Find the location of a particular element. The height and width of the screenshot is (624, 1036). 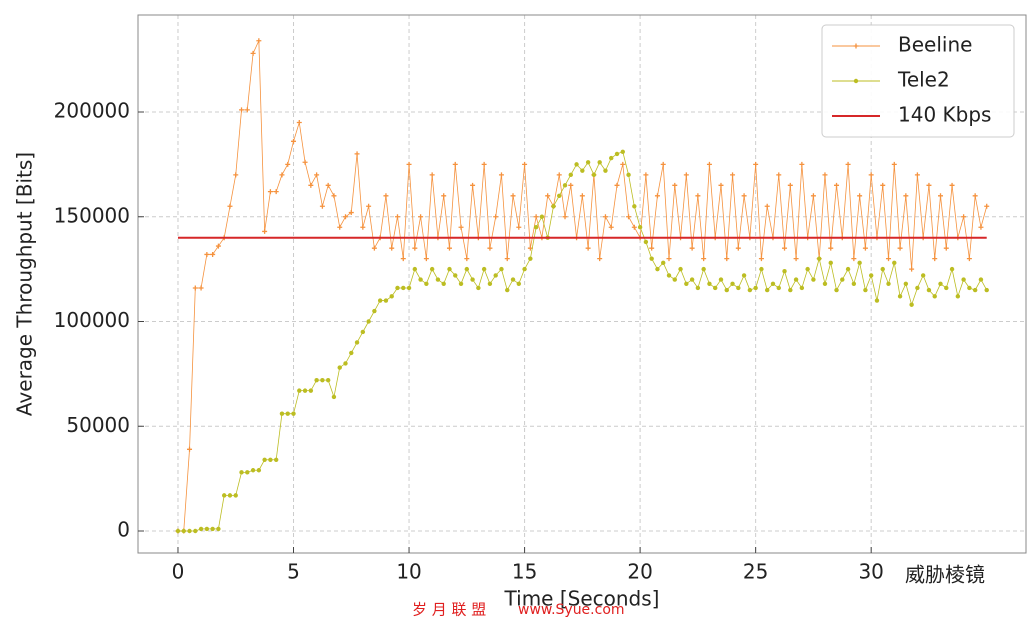

x-tick-label: 5 is located at coordinates (293, 572).